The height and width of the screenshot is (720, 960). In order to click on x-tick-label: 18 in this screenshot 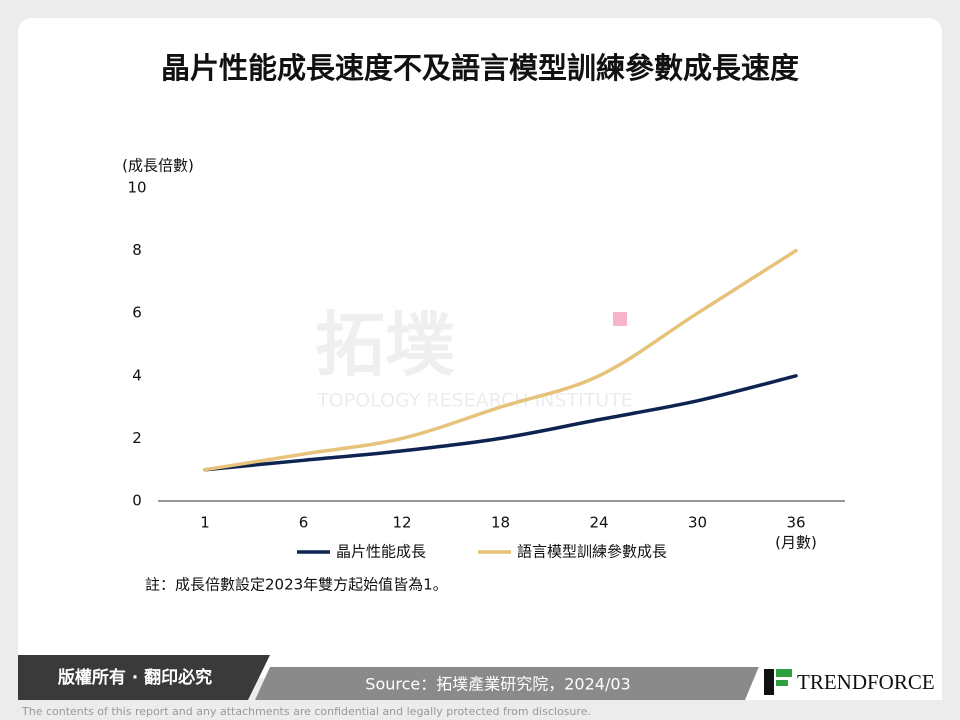, I will do `click(500, 523)`.